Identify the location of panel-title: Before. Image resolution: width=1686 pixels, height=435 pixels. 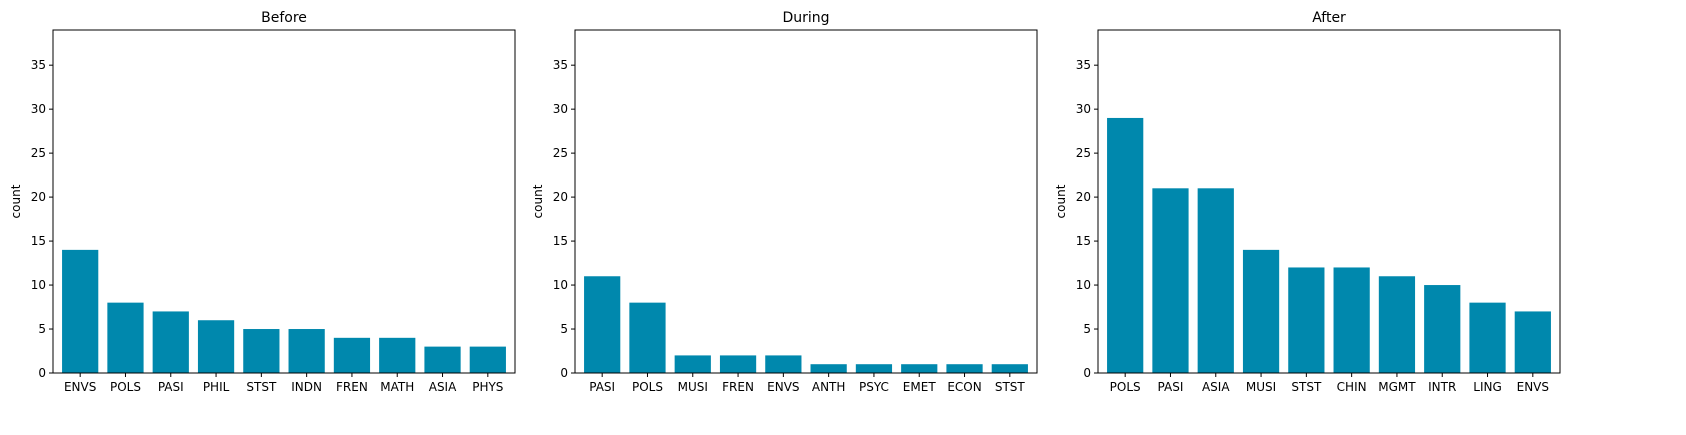
(284, 18).